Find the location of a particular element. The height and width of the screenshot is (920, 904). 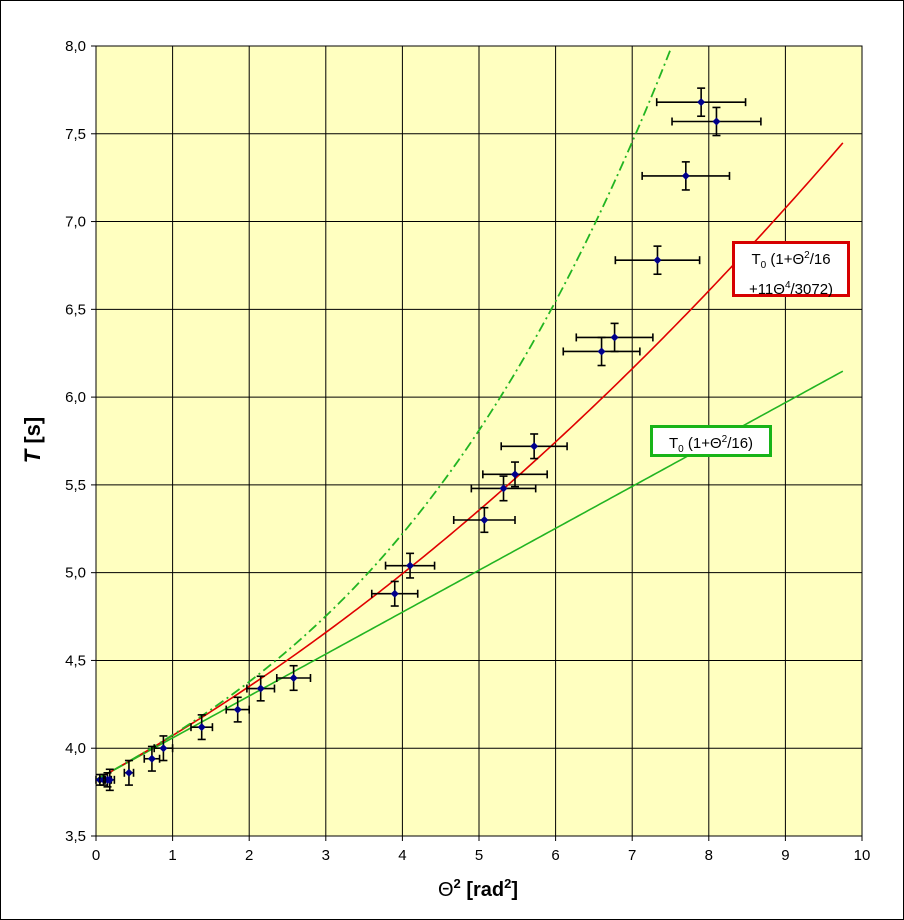

legend-red-line2: +11Θ4/3072) is located at coordinates (791, 289).